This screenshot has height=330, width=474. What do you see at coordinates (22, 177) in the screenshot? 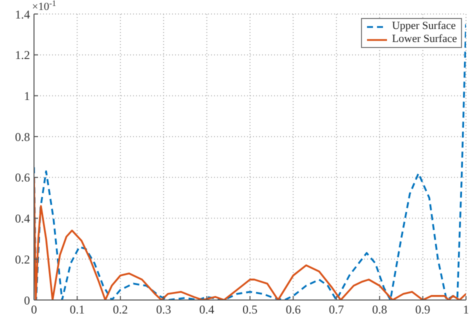
I see `y-tick-label: 0.6` at bounding box center [22, 177].